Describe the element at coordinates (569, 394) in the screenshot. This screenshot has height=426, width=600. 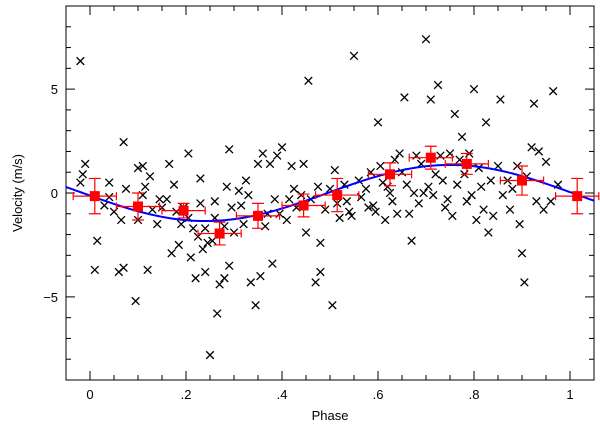
I see `x-tick-label: 1` at that location.